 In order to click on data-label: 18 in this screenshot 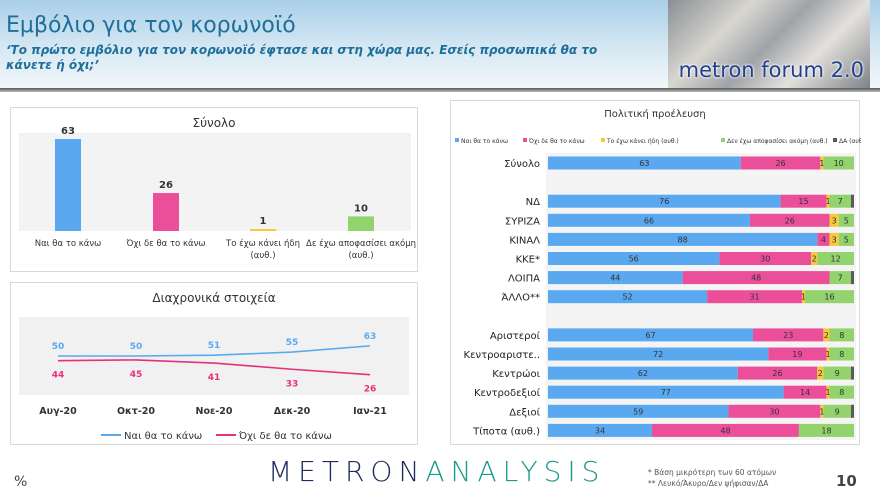, I will do `click(826, 430)`.